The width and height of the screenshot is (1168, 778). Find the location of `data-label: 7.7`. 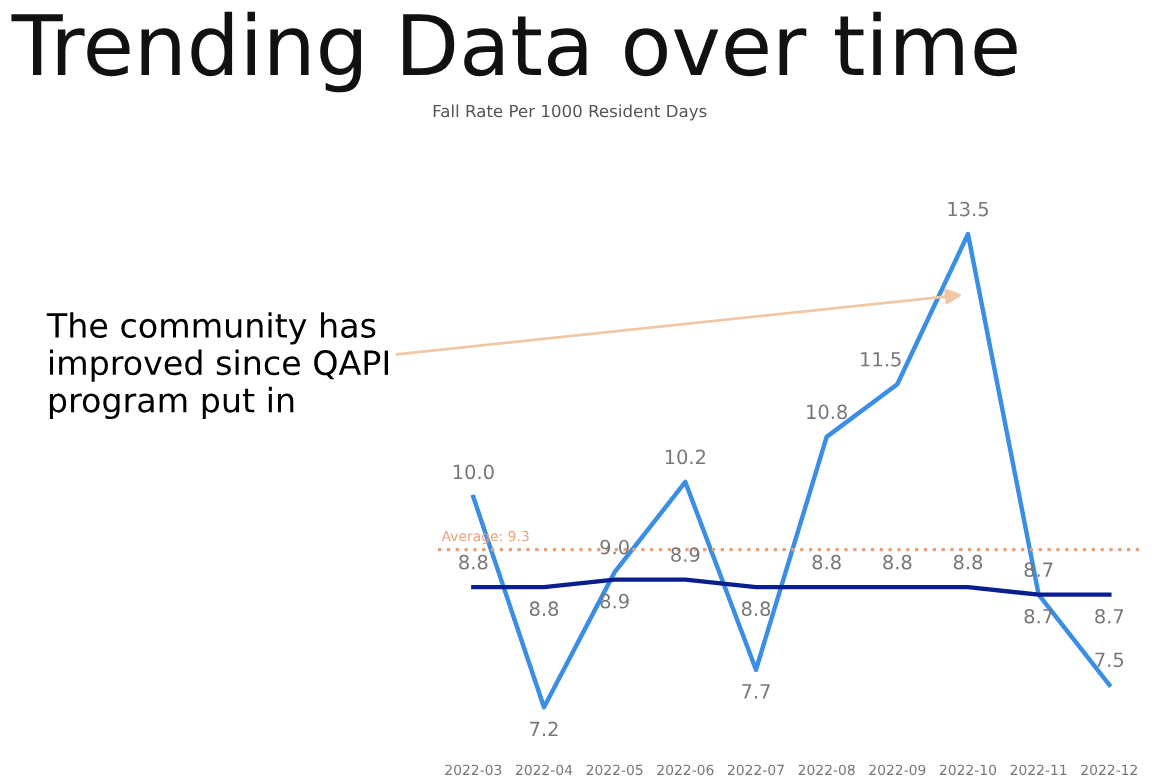

data-label: 7.7 is located at coordinates (756, 691).